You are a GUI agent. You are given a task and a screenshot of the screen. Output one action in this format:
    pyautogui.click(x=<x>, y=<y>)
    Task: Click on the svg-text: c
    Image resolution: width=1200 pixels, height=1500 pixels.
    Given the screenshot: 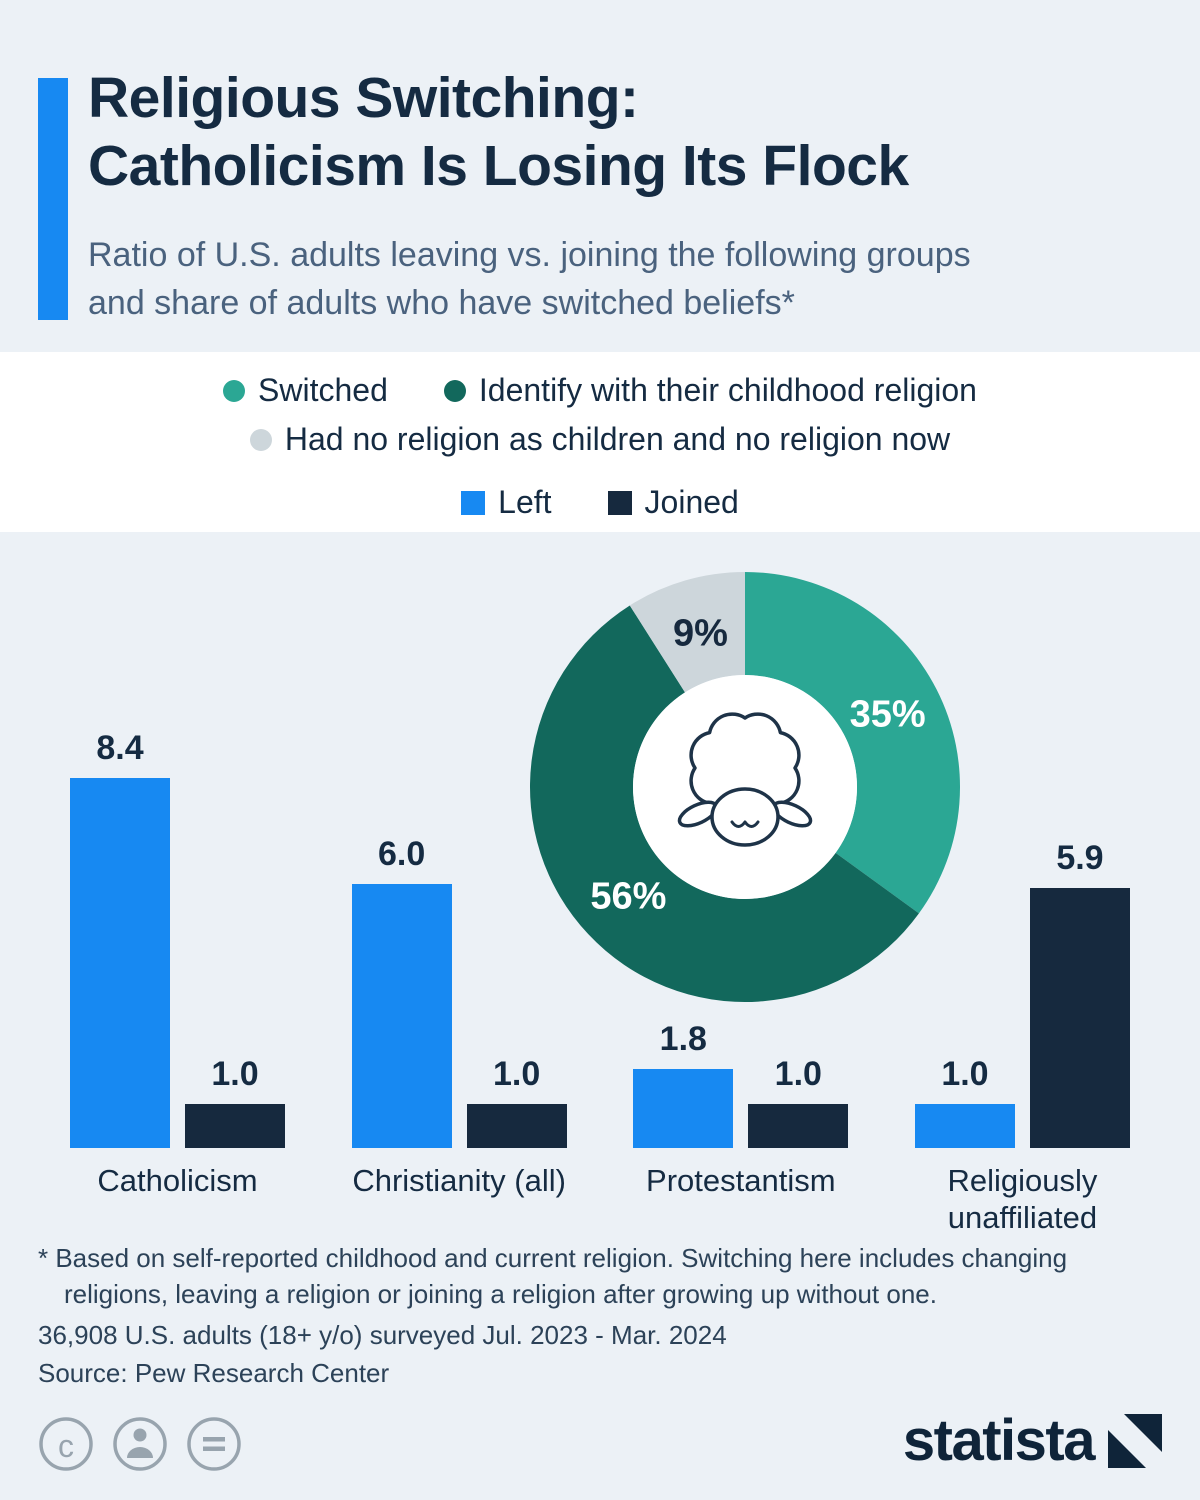 What is the action you would take?
    pyautogui.click(x=66, y=1446)
    